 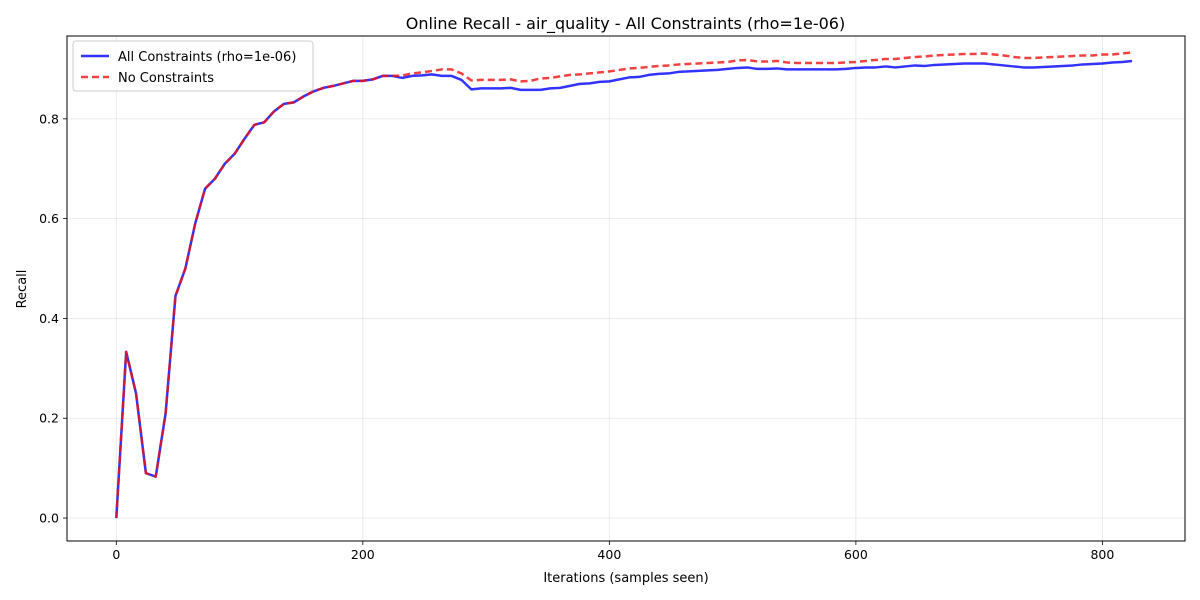 I want to click on legend-box, so click(x=193, y=66).